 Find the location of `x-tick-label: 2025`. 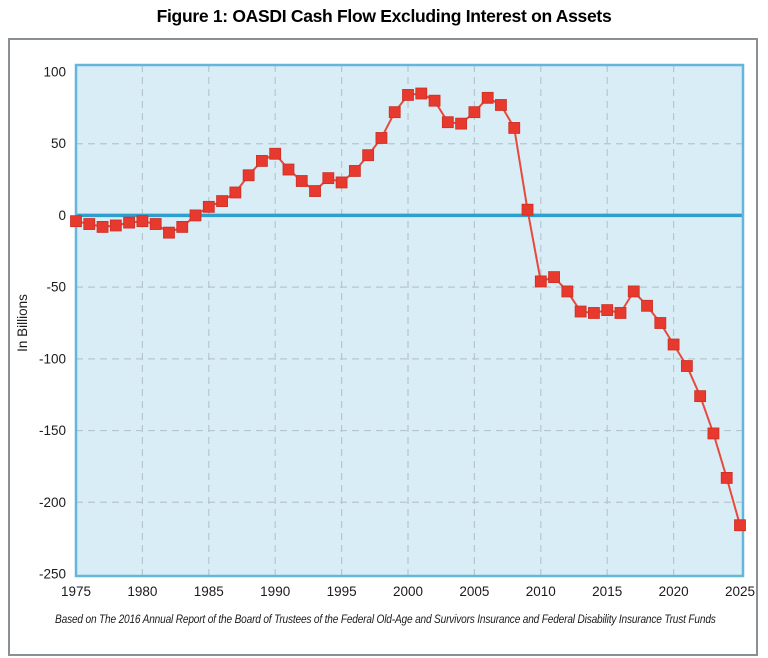

x-tick-label: 2025 is located at coordinates (740, 591).